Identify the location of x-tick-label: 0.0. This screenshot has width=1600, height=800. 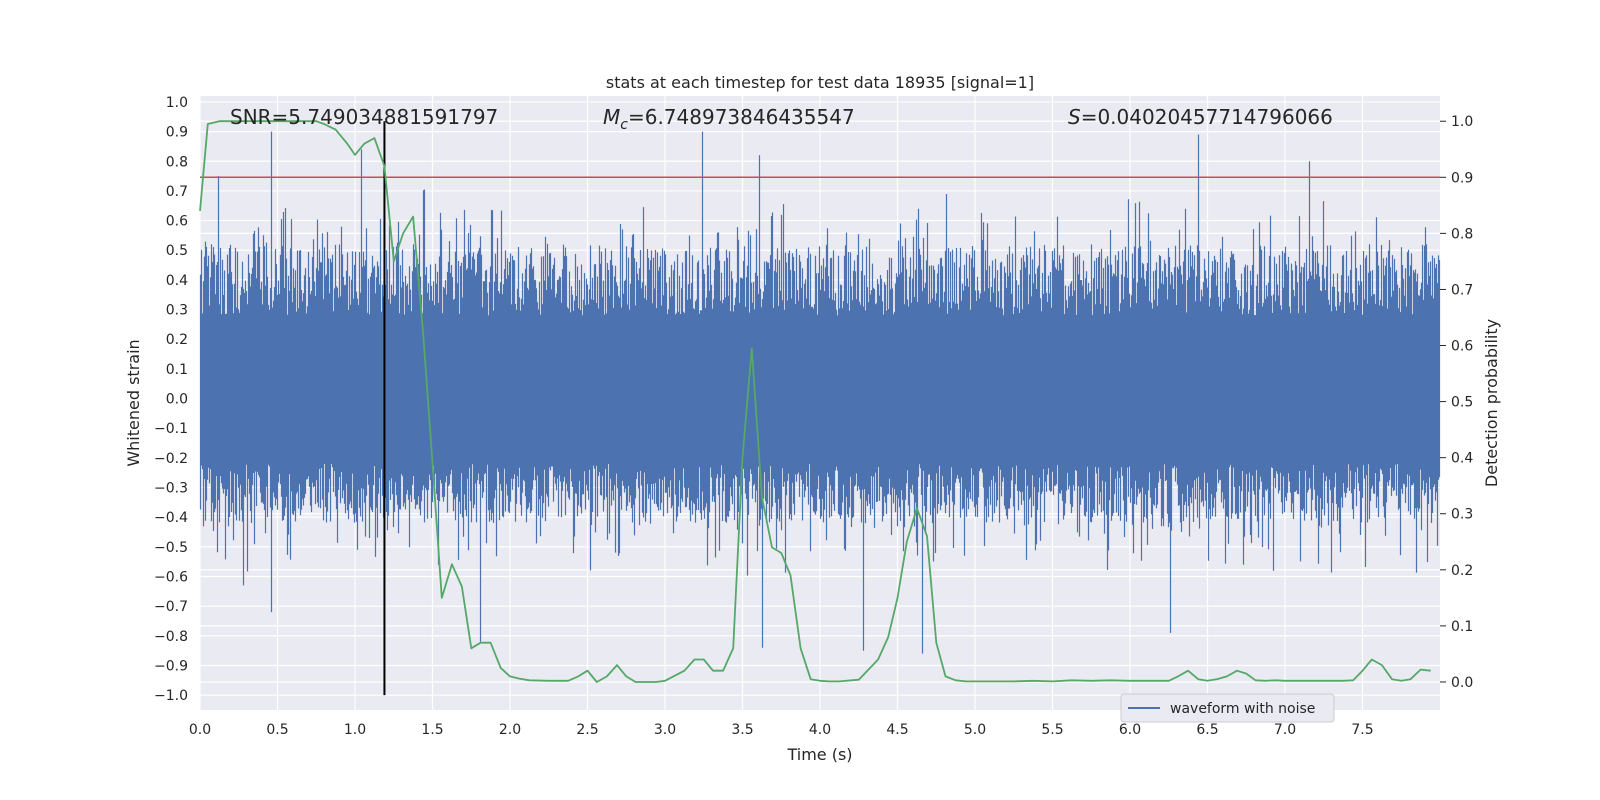
(200, 730).